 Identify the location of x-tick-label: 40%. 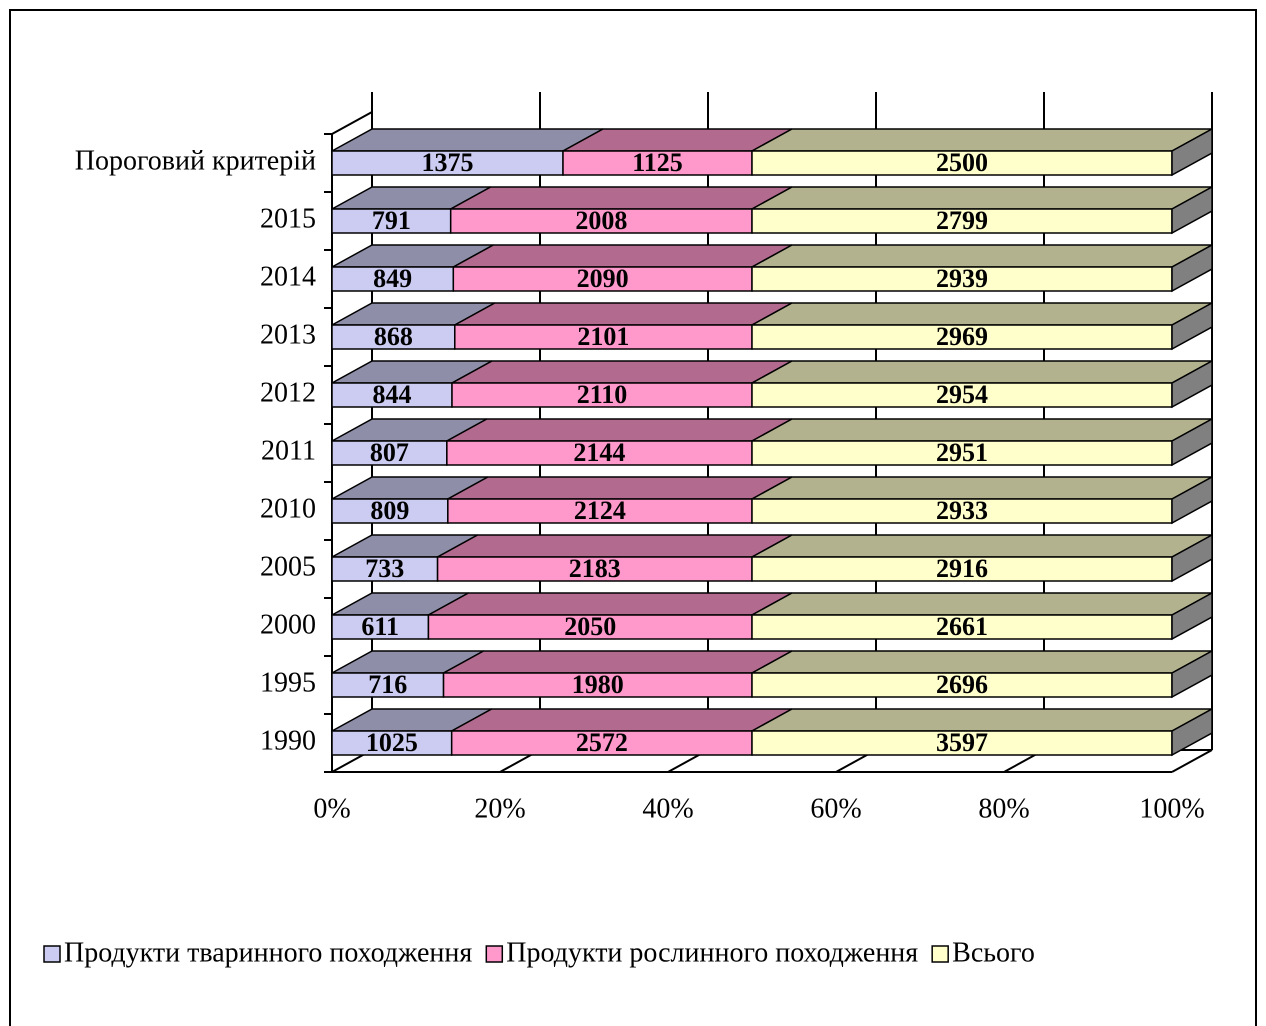
(667, 808).